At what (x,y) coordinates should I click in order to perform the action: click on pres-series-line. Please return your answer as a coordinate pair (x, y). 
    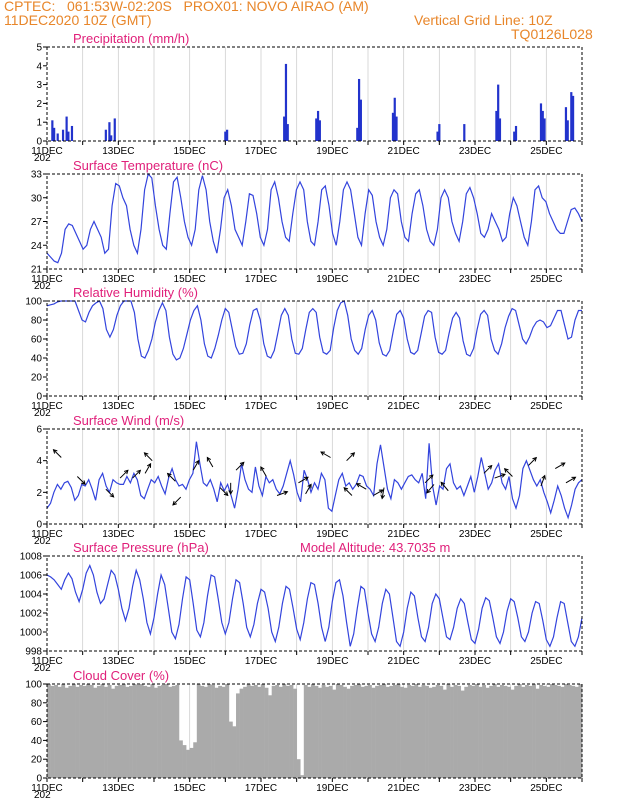
    Looking at the image, I should click on (314, 605).